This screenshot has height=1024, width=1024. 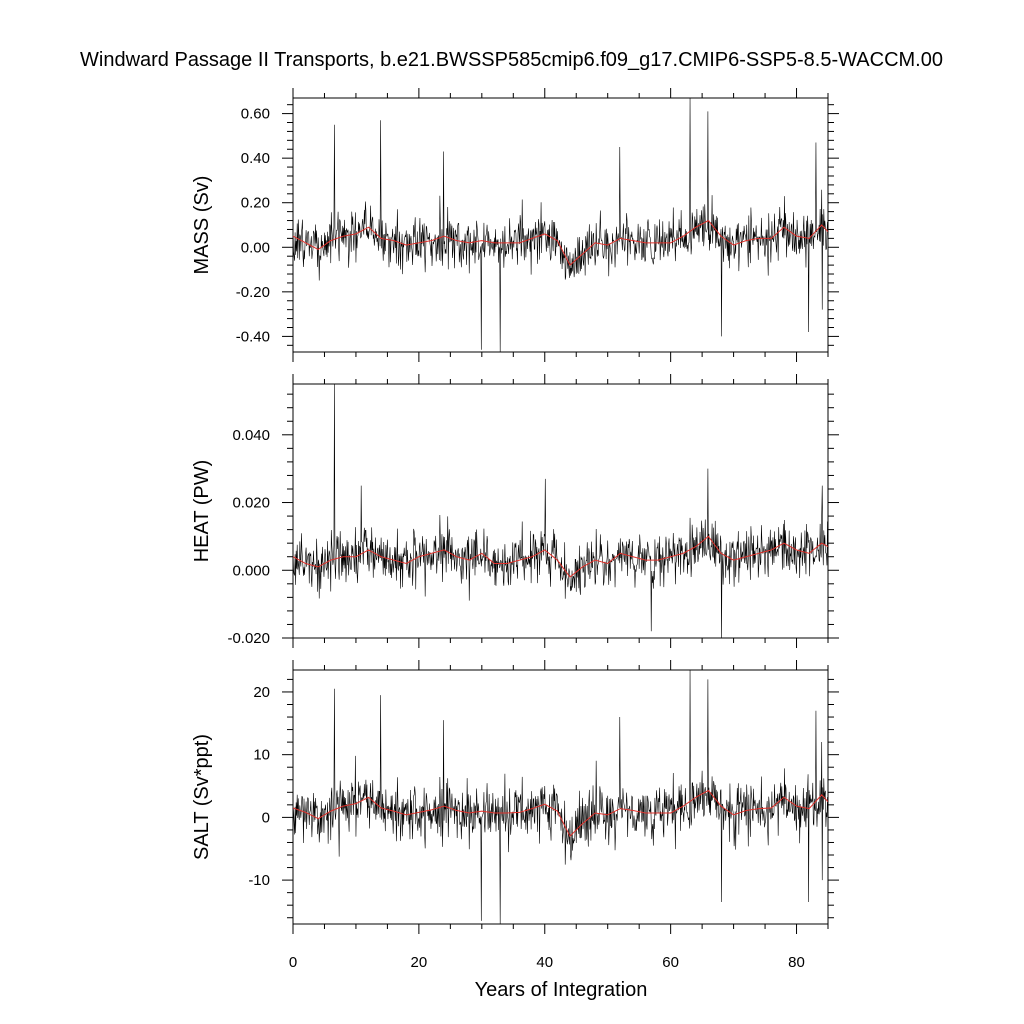 What do you see at coordinates (255, 203) in the screenshot?
I see `mass-y-tick-label: 0.20` at bounding box center [255, 203].